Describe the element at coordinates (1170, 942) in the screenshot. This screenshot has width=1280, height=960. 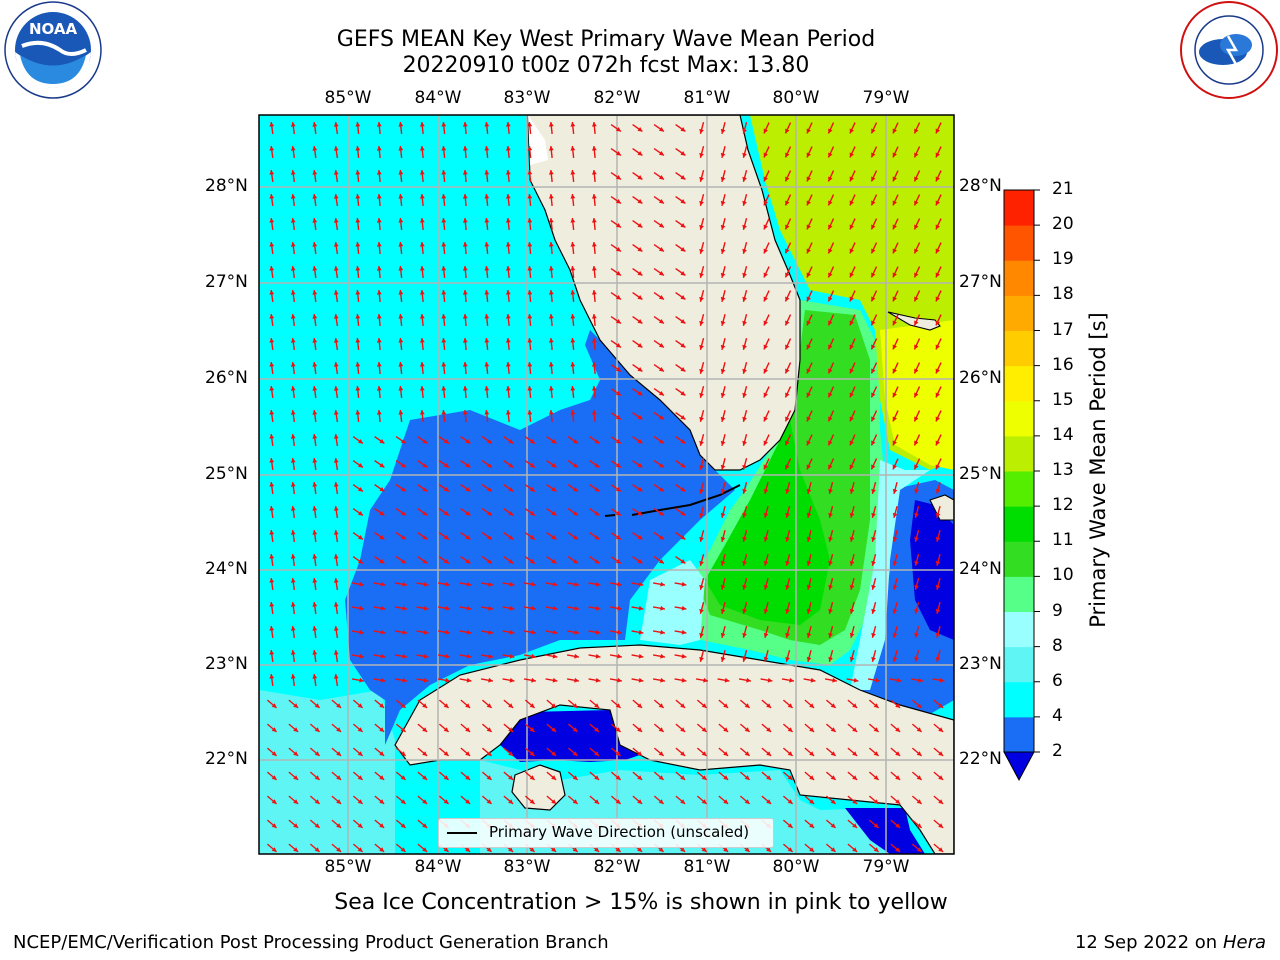
I see `credit-date: 12 Sep 2022 on Hera` at that location.